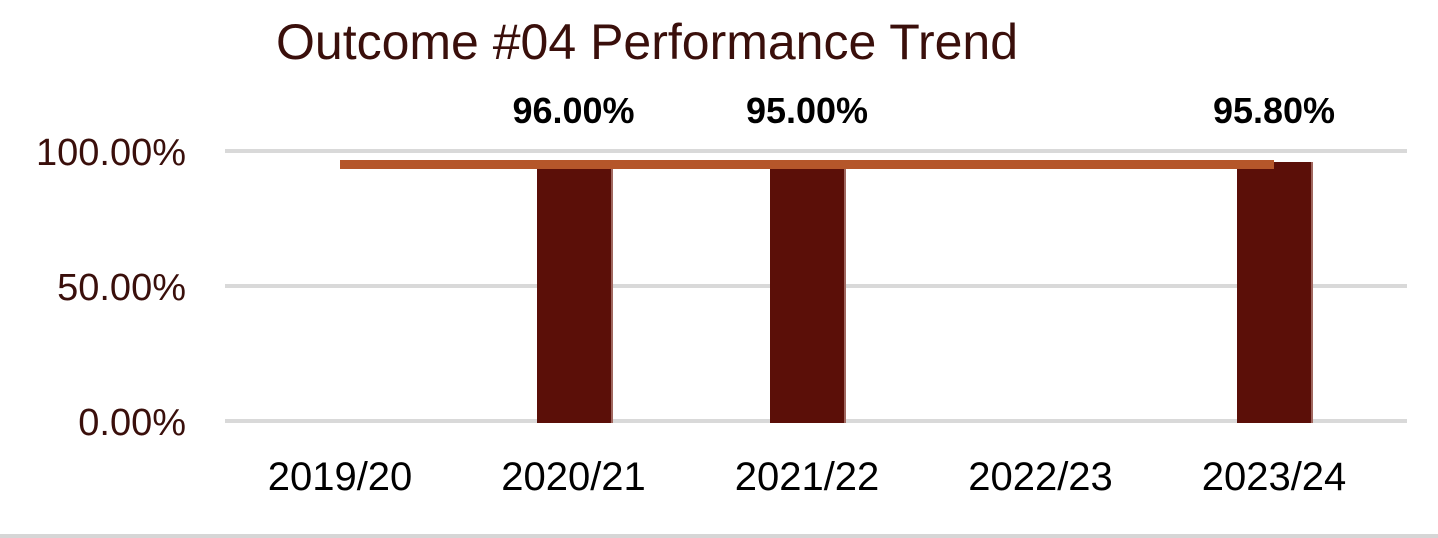 The width and height of the screenshot is (1438, 538). Describe the element at coordinates (816, 151) in the screenshot. I see `gridline` at that location.